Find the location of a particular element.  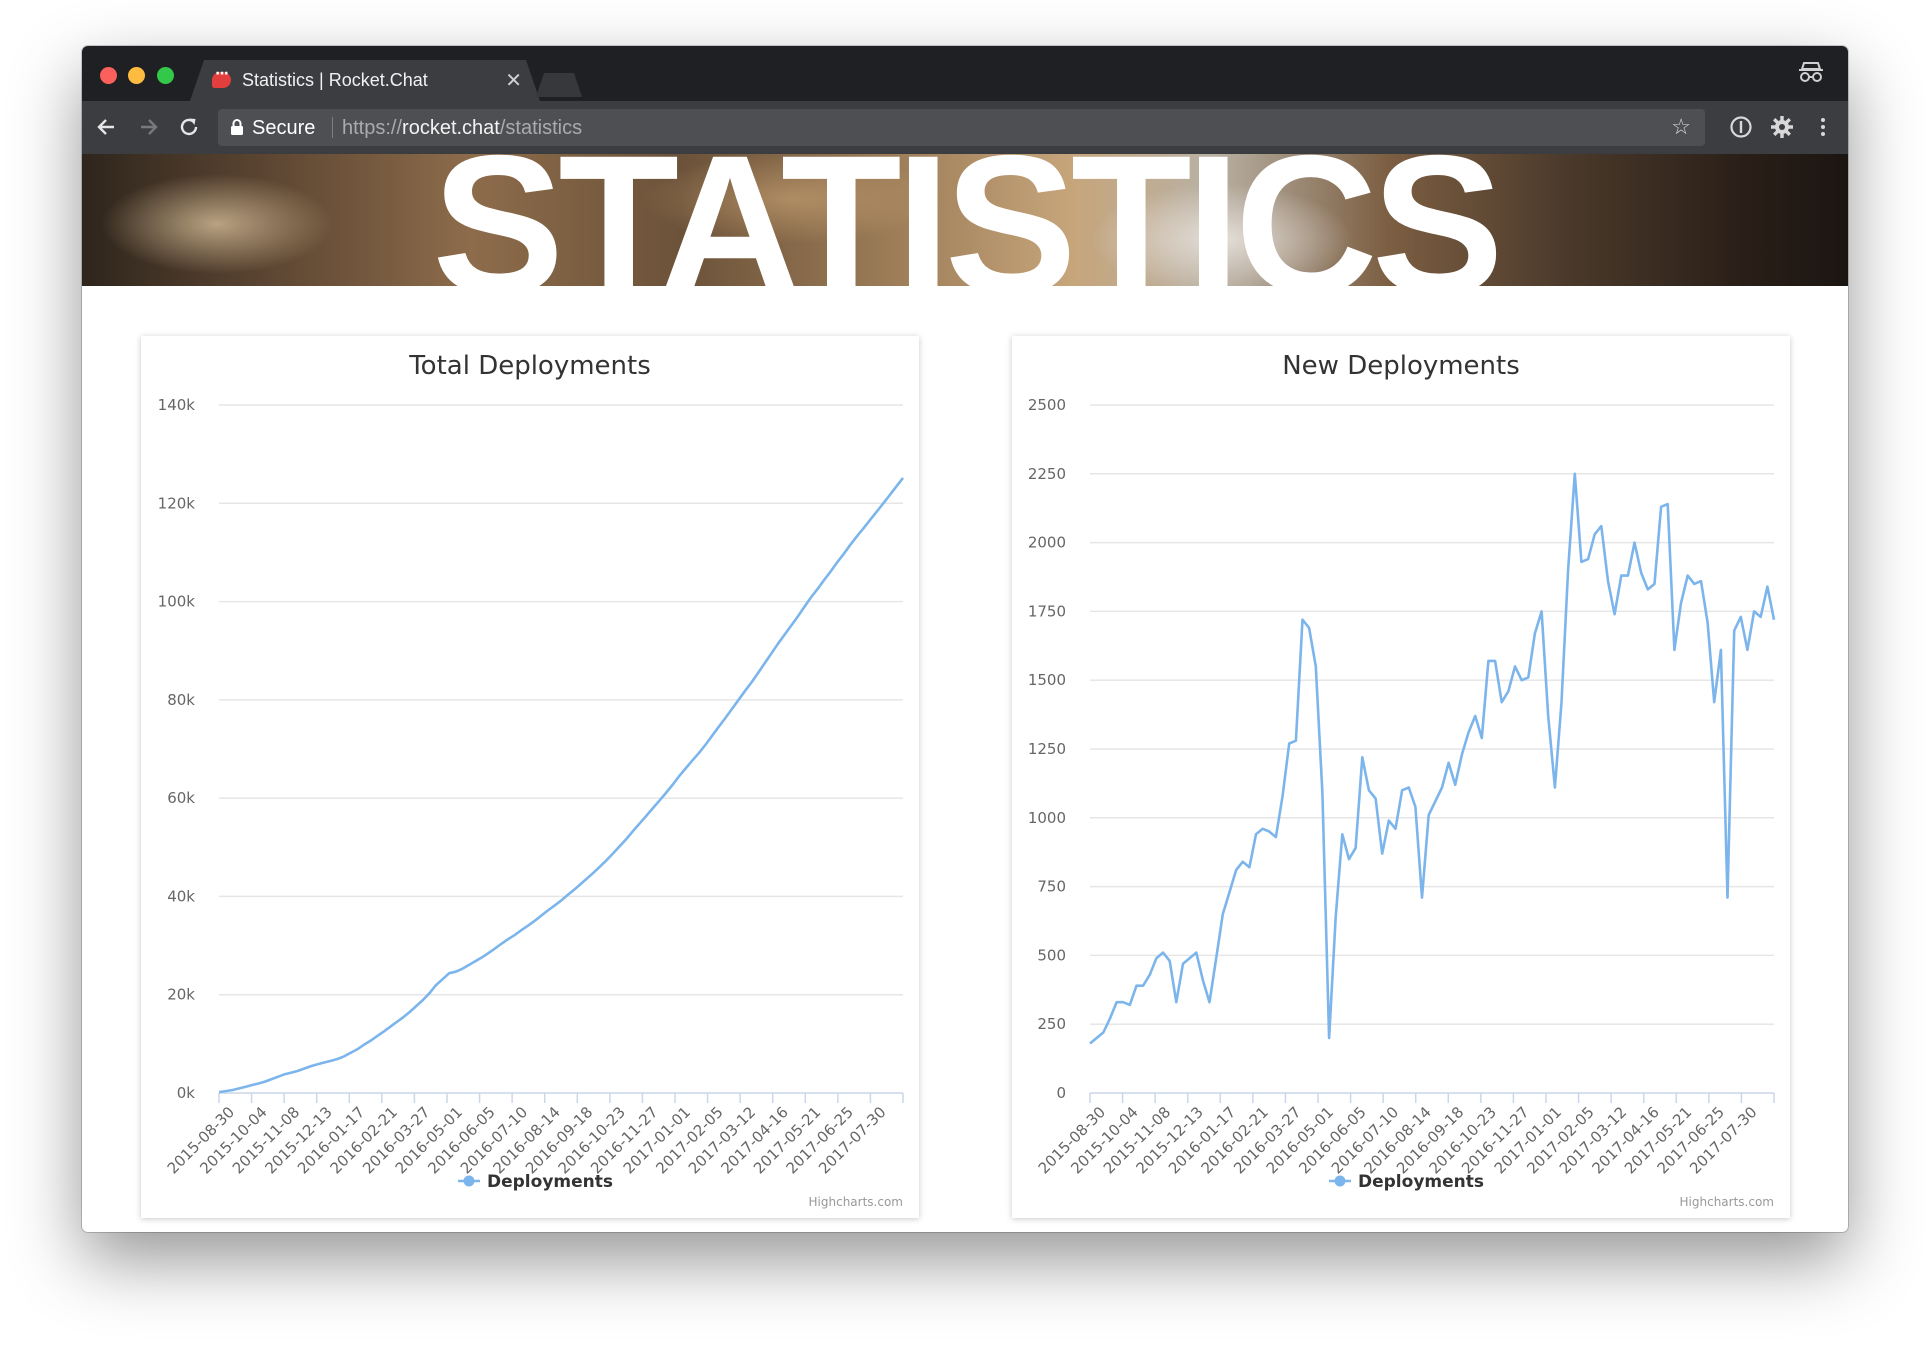

rocket-chat-favicon-icon is located at coordinates (221, 77).